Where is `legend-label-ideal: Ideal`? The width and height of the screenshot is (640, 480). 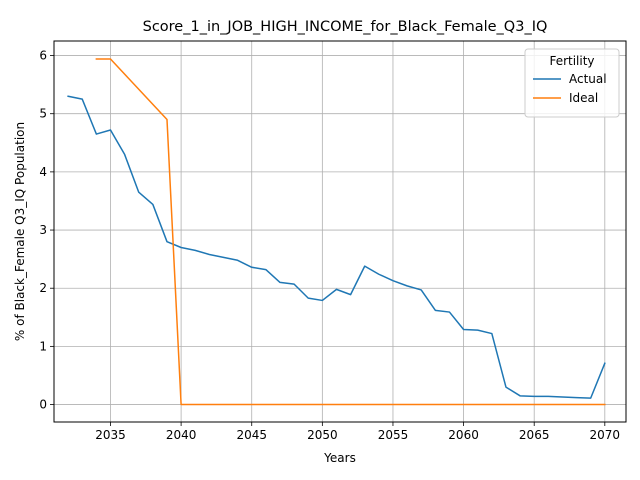 legend-label-ideal: Ideal is located at coordinates (583, 98).